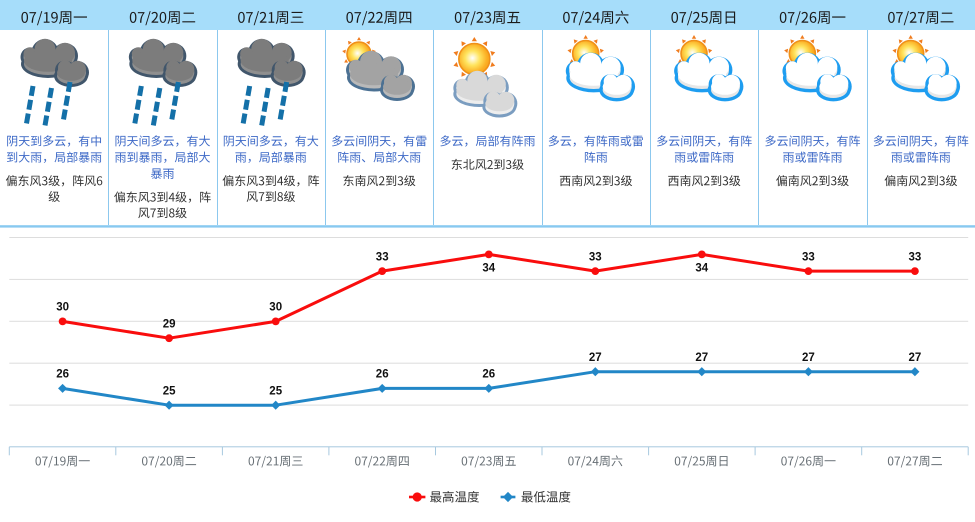  Describe the element at coordinates (169, 324) in the screenshot. I see `svg-text: 29` at that location.